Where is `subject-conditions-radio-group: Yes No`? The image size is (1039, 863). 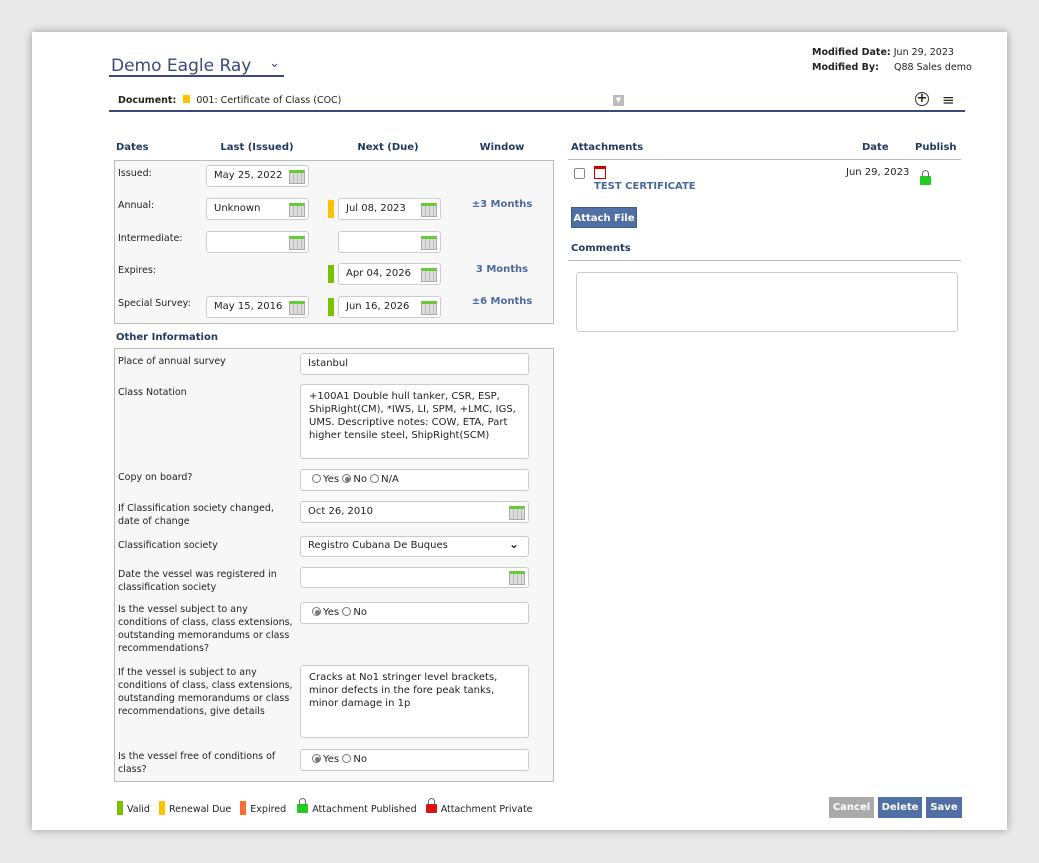 subject-conditions-radio-group: Yes No is located at coordinates (414, 613).